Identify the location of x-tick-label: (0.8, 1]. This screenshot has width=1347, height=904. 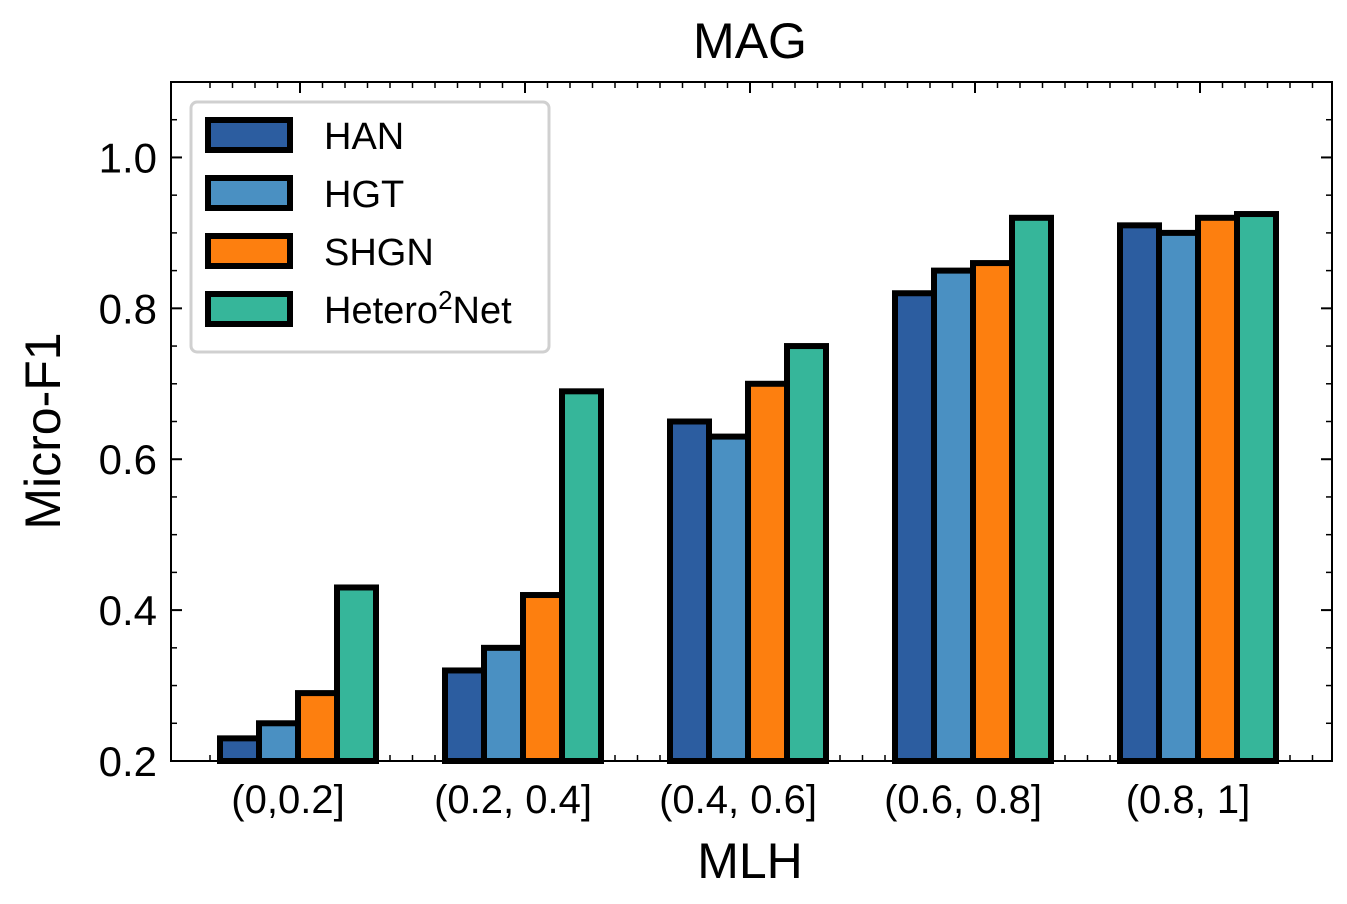
(1188, 800).